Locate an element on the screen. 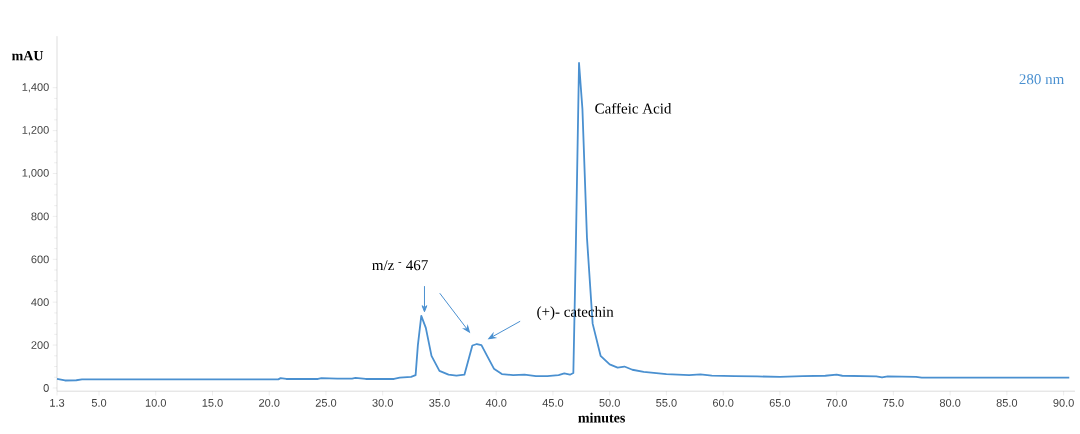 The width and height of the screenshot is (1080, 434). x-tick-label: 10.0 is located at coordinates (156, 402).